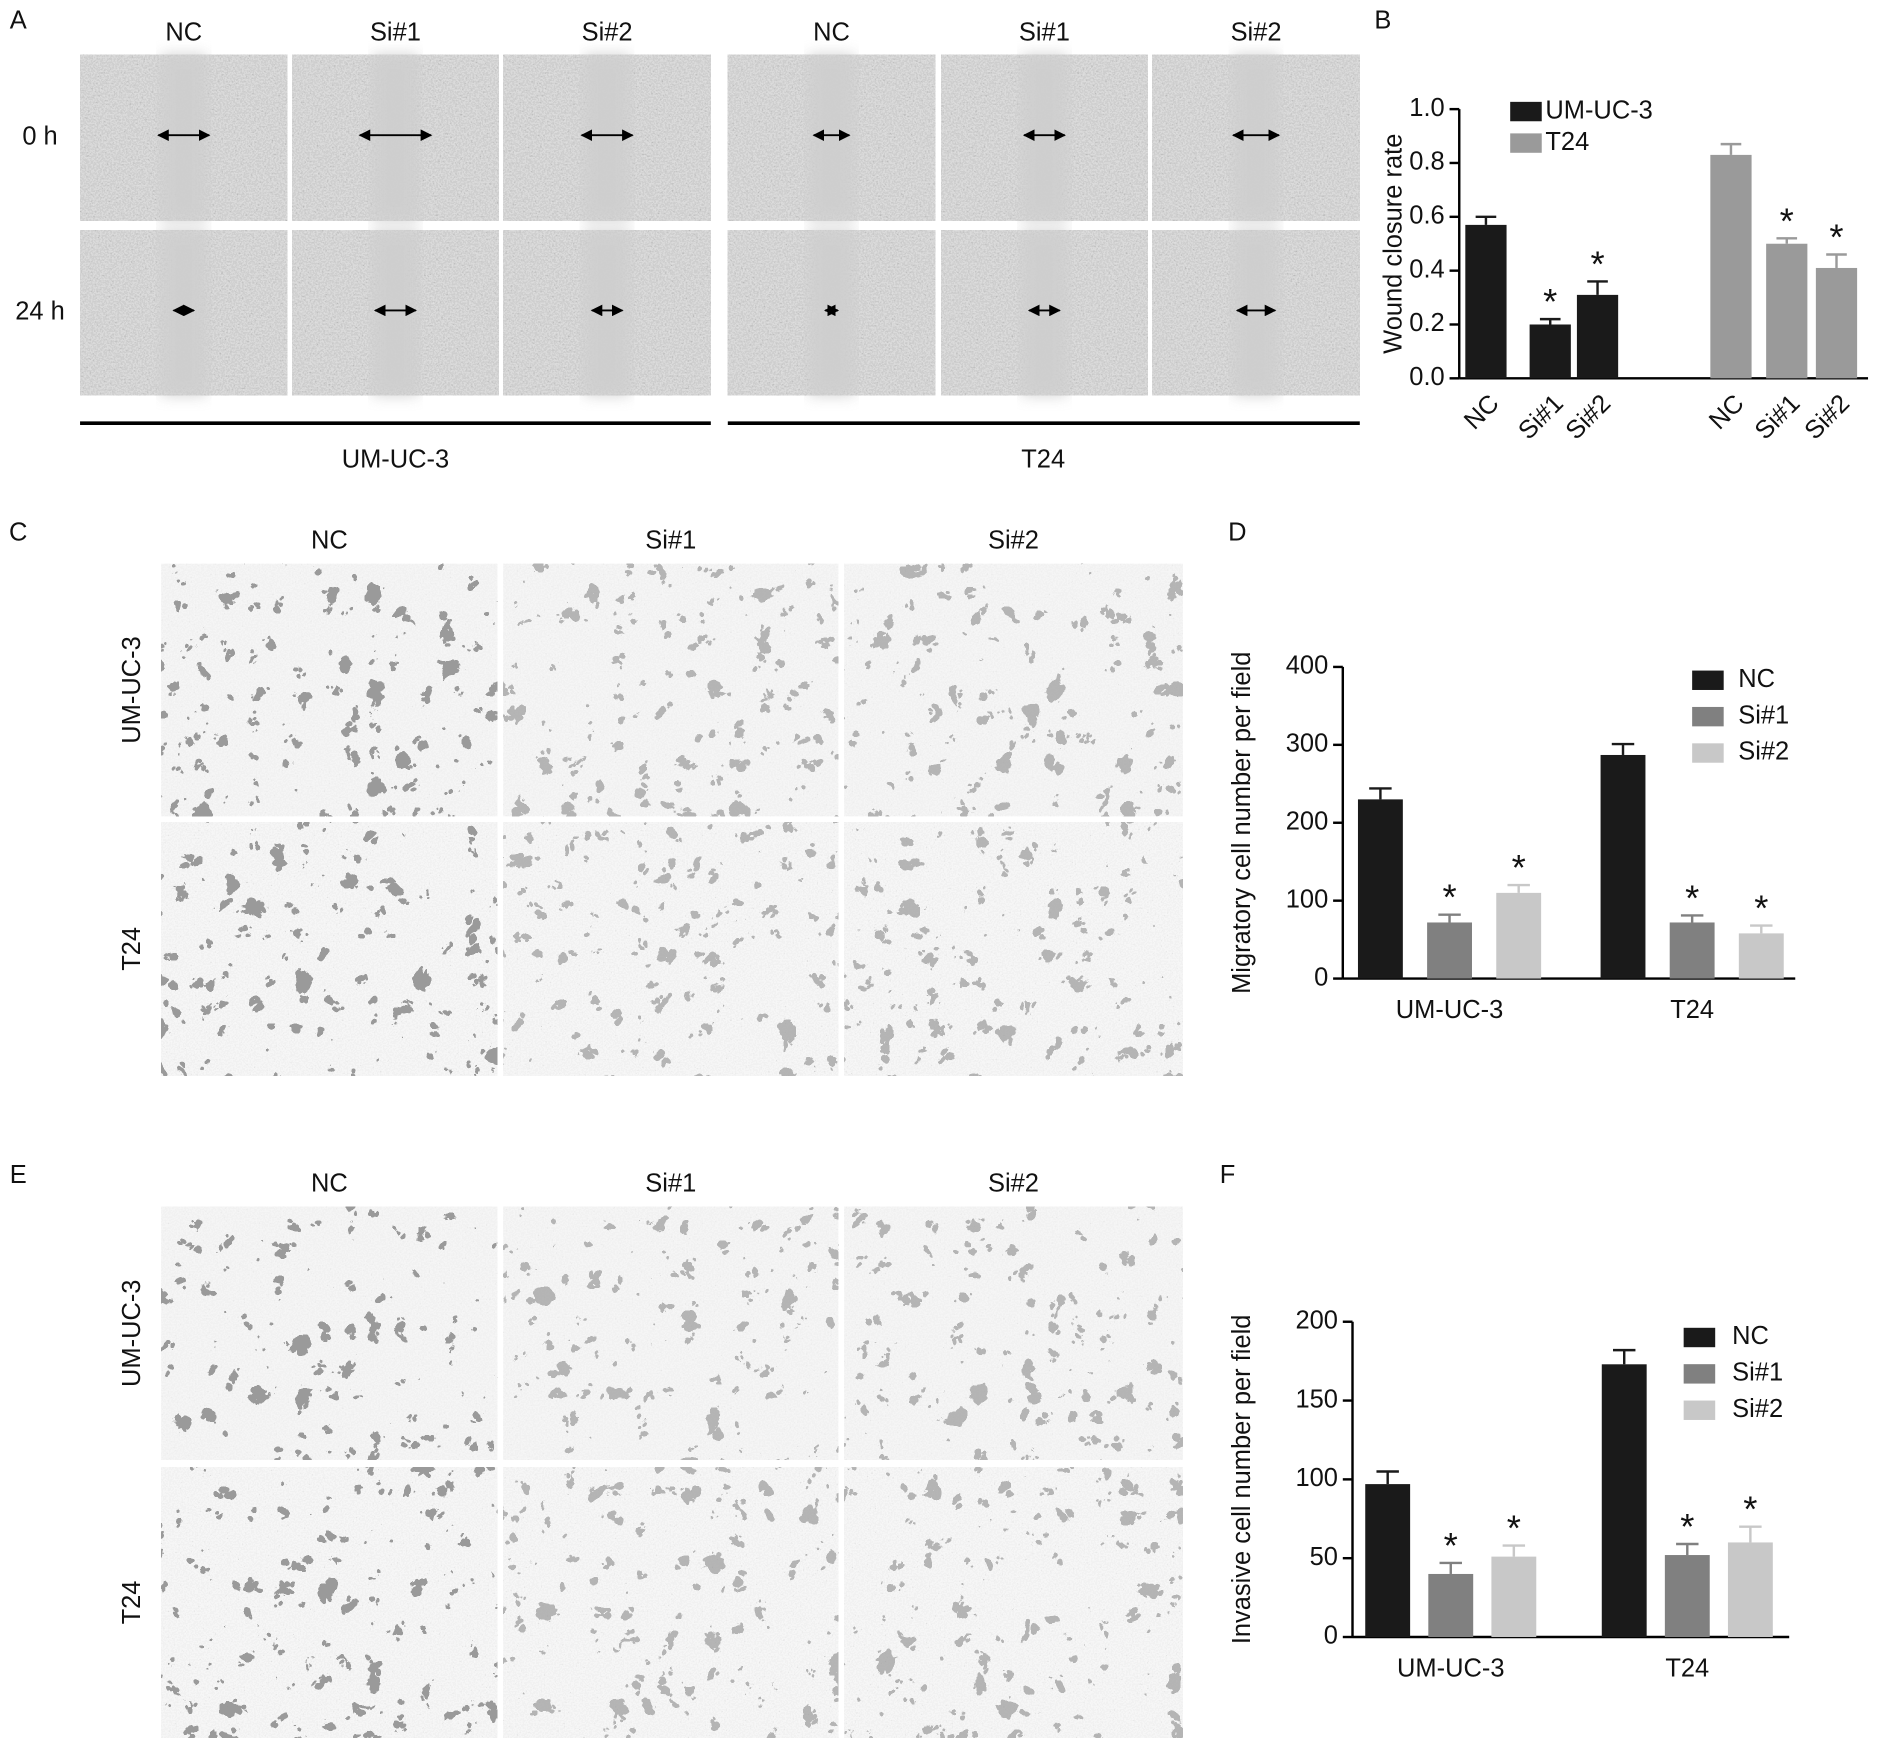 This screenshot has width=1902, height=1751. What do you see at coordinates (1307, 744) in the screenshot?
I see `y-tick-label: 300` at bounding box center [1307, 744].